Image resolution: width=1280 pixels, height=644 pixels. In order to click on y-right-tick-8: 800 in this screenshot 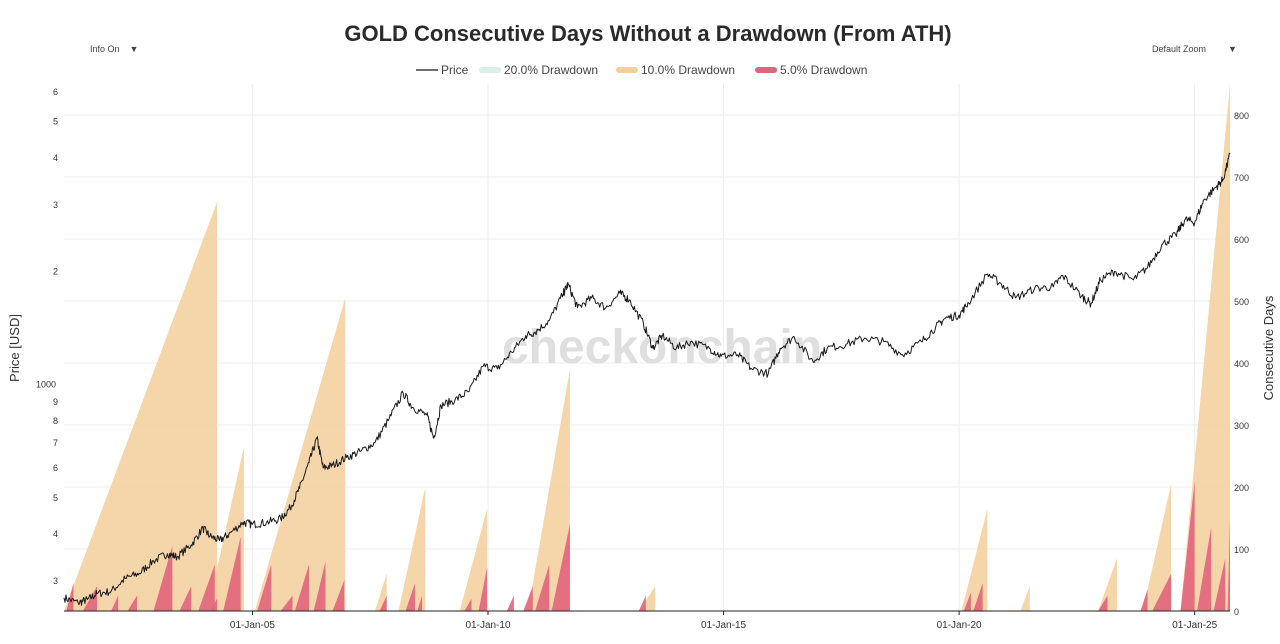, I will do `click(1241, 116)`.